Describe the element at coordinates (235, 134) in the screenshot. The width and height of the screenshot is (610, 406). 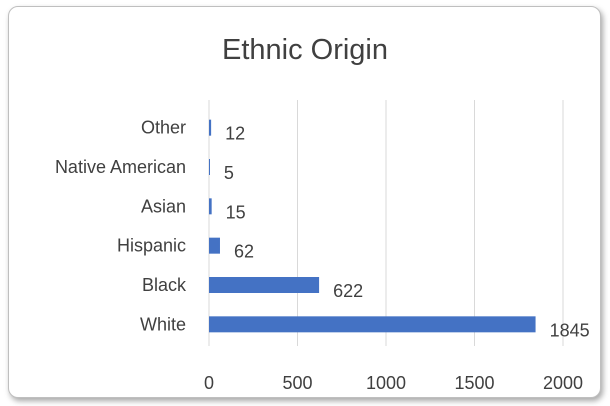
I see `data-label: 12` at that location.